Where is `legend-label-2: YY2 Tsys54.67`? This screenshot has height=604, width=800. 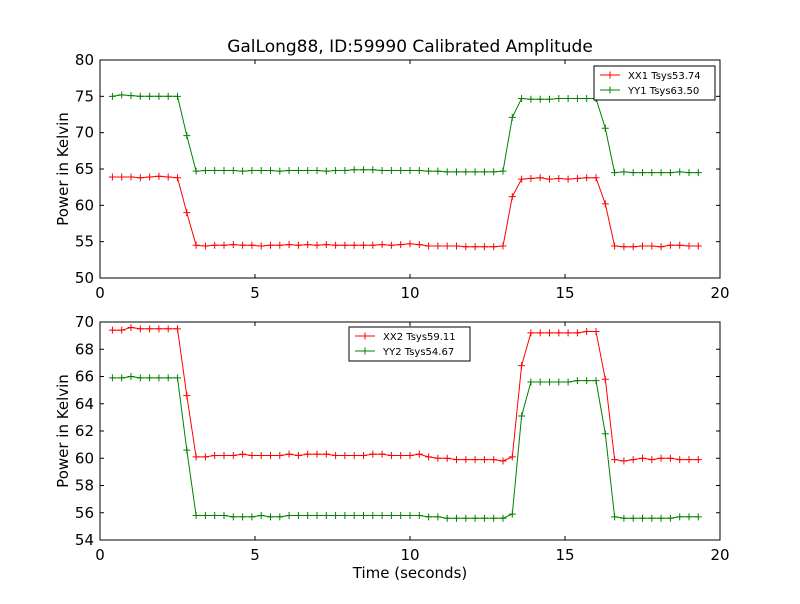 legend-label-2: YY2 Tsys54.67 is located at coordinates (418, 352).